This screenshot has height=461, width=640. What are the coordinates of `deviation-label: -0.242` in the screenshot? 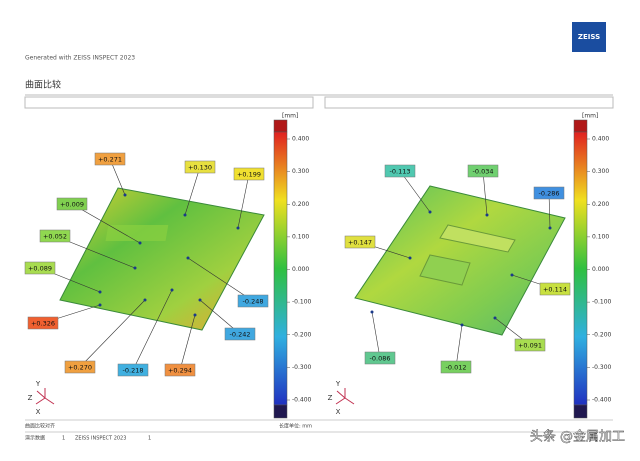 It's located at (240, 335).